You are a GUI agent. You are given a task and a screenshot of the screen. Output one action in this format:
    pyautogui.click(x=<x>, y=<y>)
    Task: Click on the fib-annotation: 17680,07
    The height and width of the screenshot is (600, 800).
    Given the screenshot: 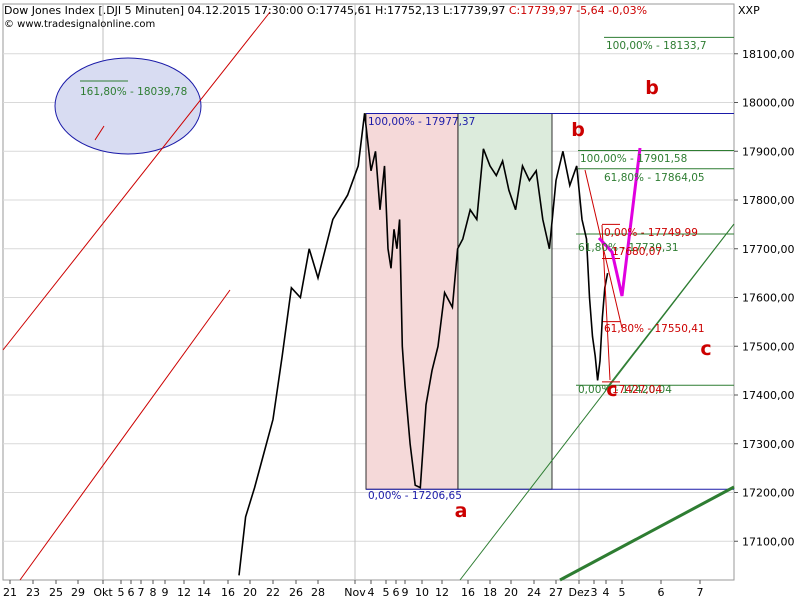 What is the action you would take?
    pyautogui.click(x=637, y=252)
    